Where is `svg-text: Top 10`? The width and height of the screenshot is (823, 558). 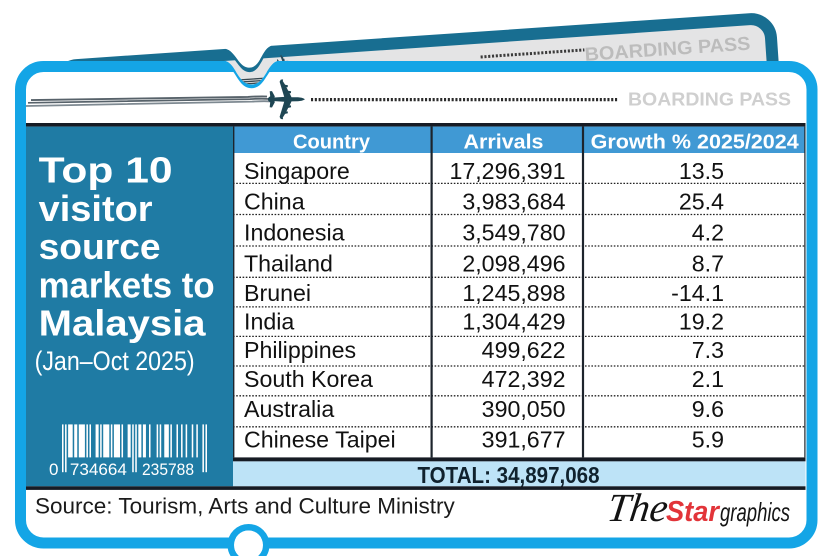 svg-text: Top 10 is located at coordinates (106, 170).